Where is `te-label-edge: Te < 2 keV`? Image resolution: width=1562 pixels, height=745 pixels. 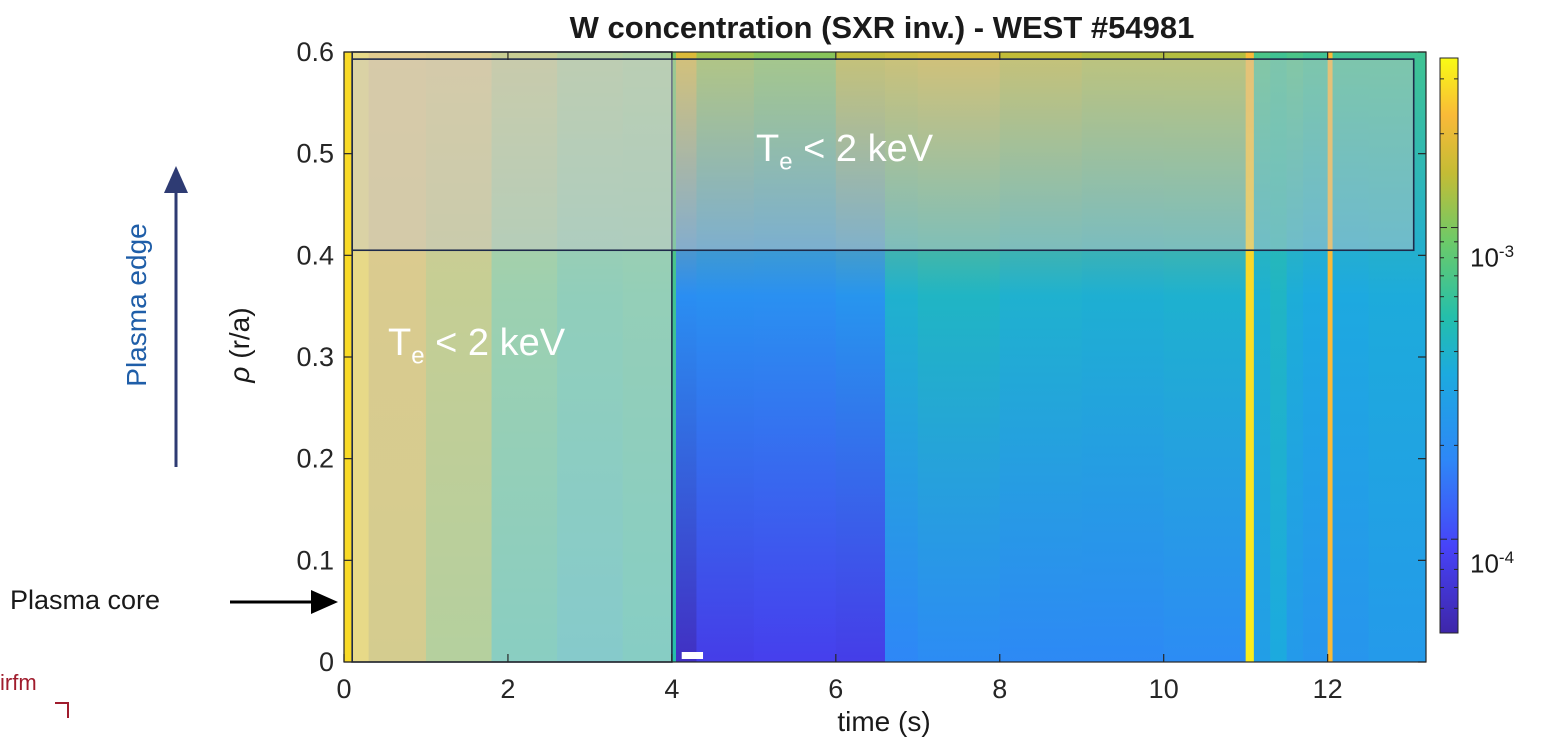 te-label-edge: Te < 2 keV is located at coordinates (844, 152).